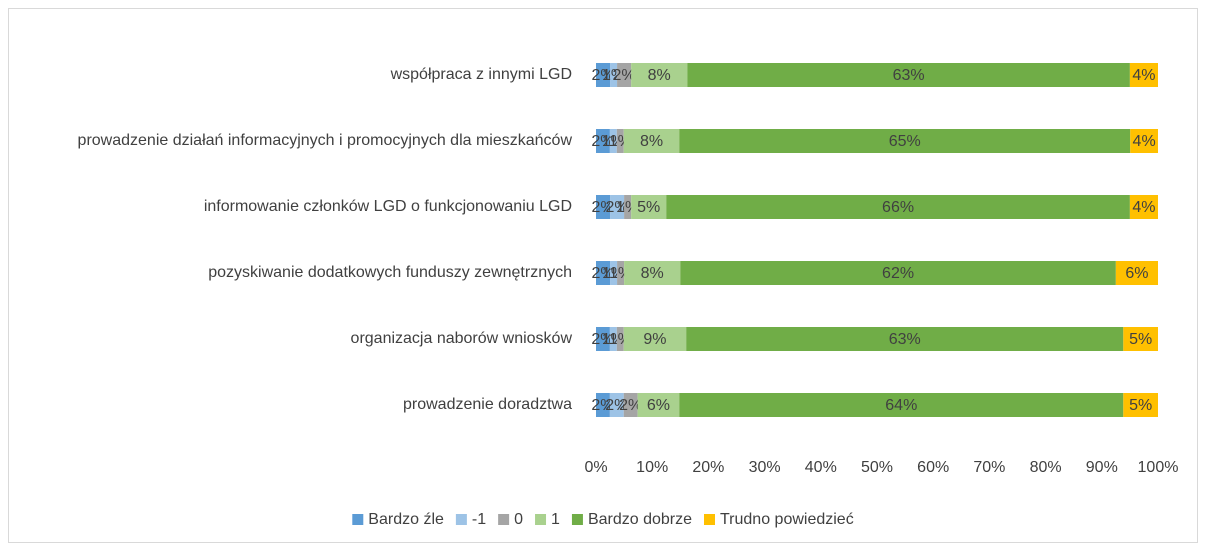 This screenshot has width=1206, height=551. Describe the element at coordinates (292, 339) in the screenshot. I see `category-label-box: organizacja naborów wniosków` at that location.